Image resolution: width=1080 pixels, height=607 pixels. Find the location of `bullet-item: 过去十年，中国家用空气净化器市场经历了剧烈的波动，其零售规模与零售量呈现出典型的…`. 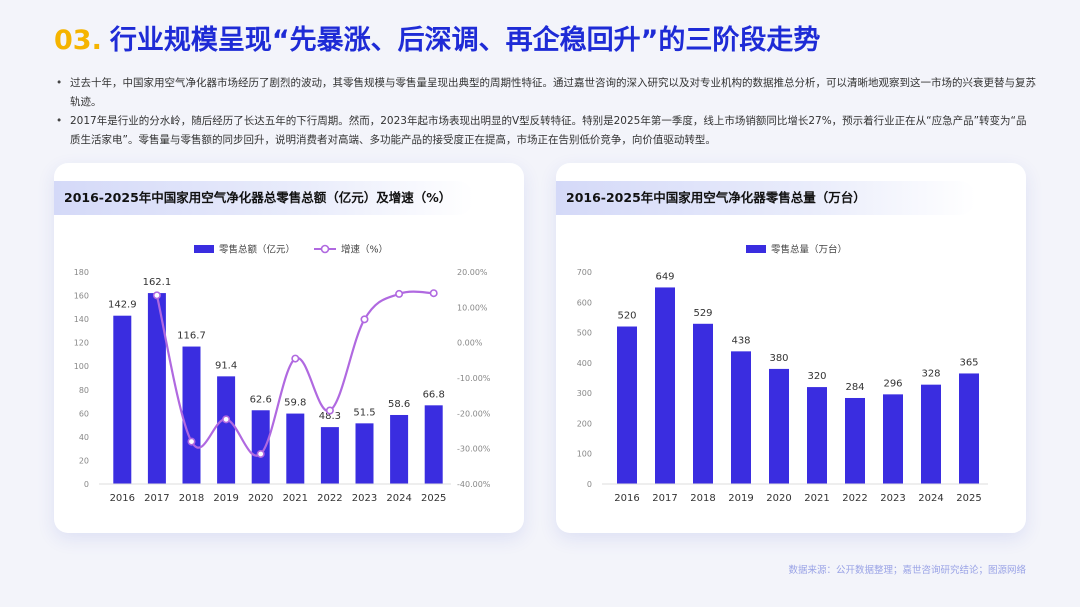

bullet-item: 过去十年，中国家用空气净化器市场经历了剧烈的波动，其零售规模与零售量呈现出典型的… is located at coordinates (546, 93).